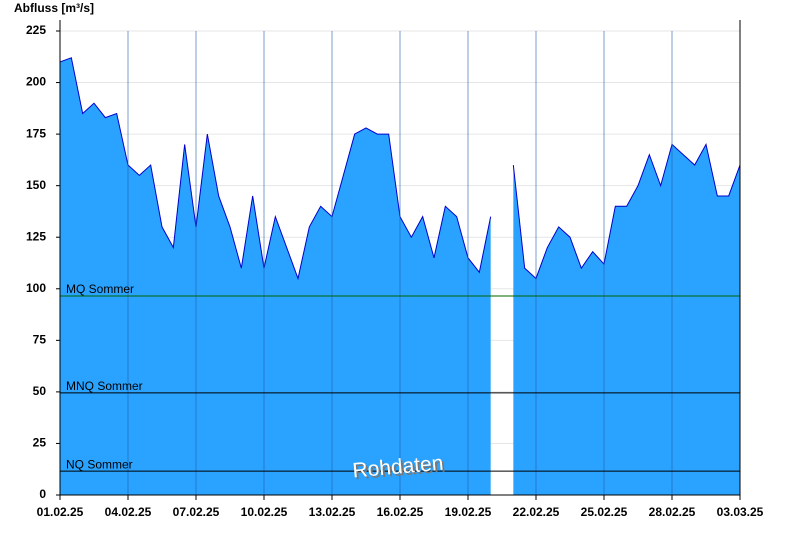  Describe the element at coordinates (40, 443) in the screenshot. I see `y-tick-label: 25` at that location.